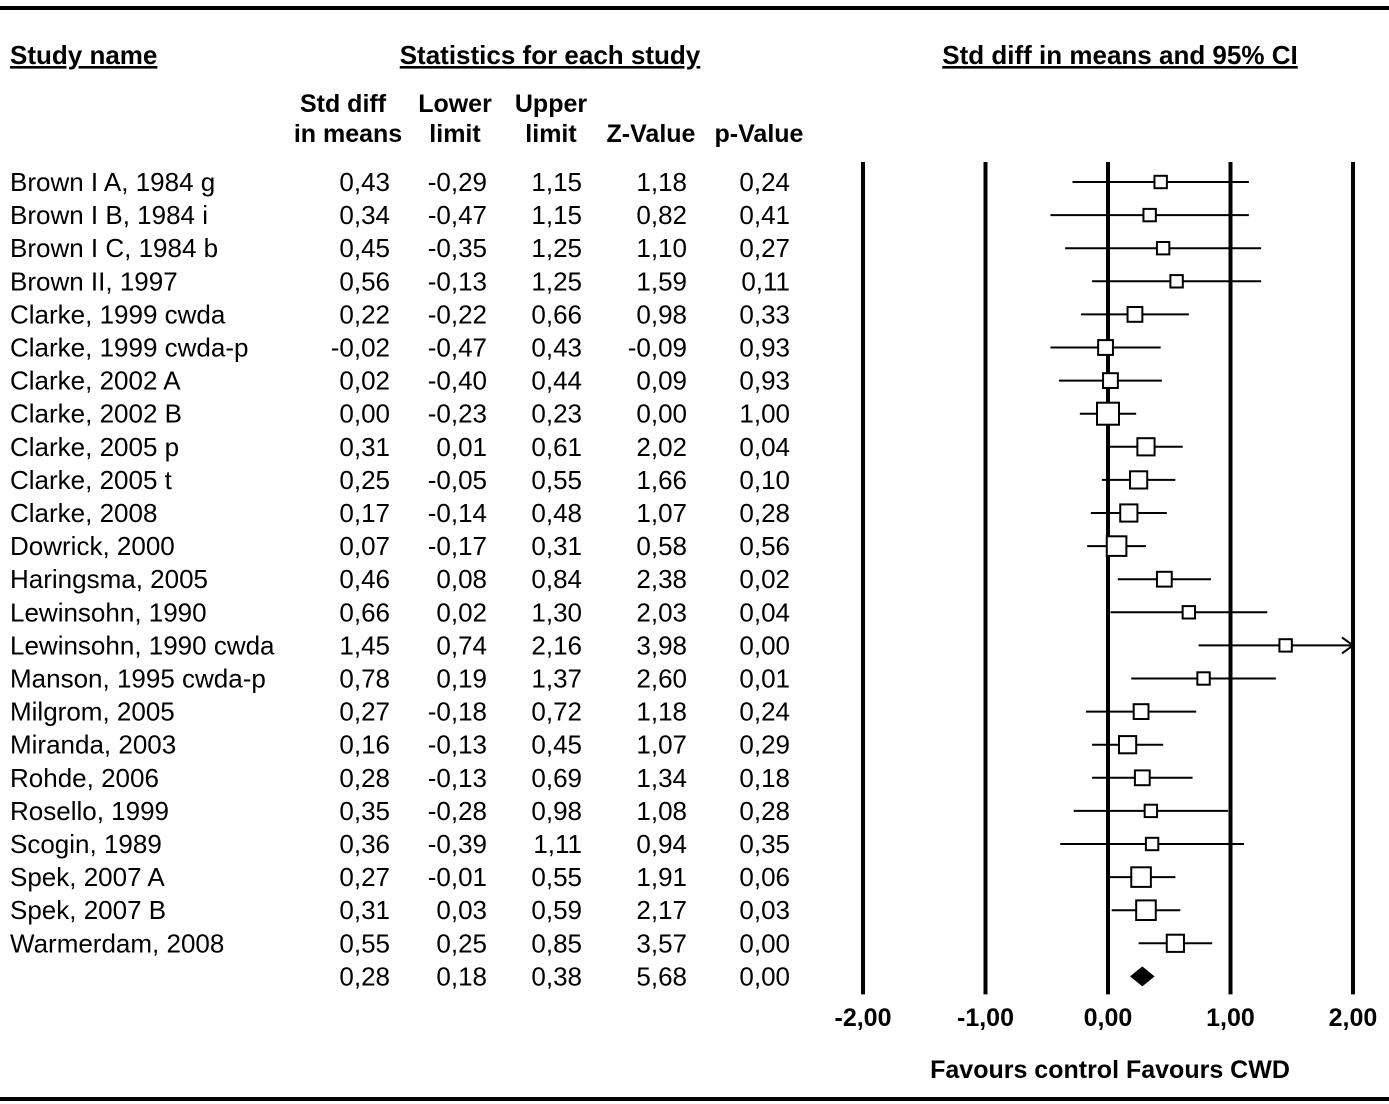  What do you see at coordinates (461, 943) in the screenshot?
I see `cell-lower: 0,25` at bounding box center [461, 943].